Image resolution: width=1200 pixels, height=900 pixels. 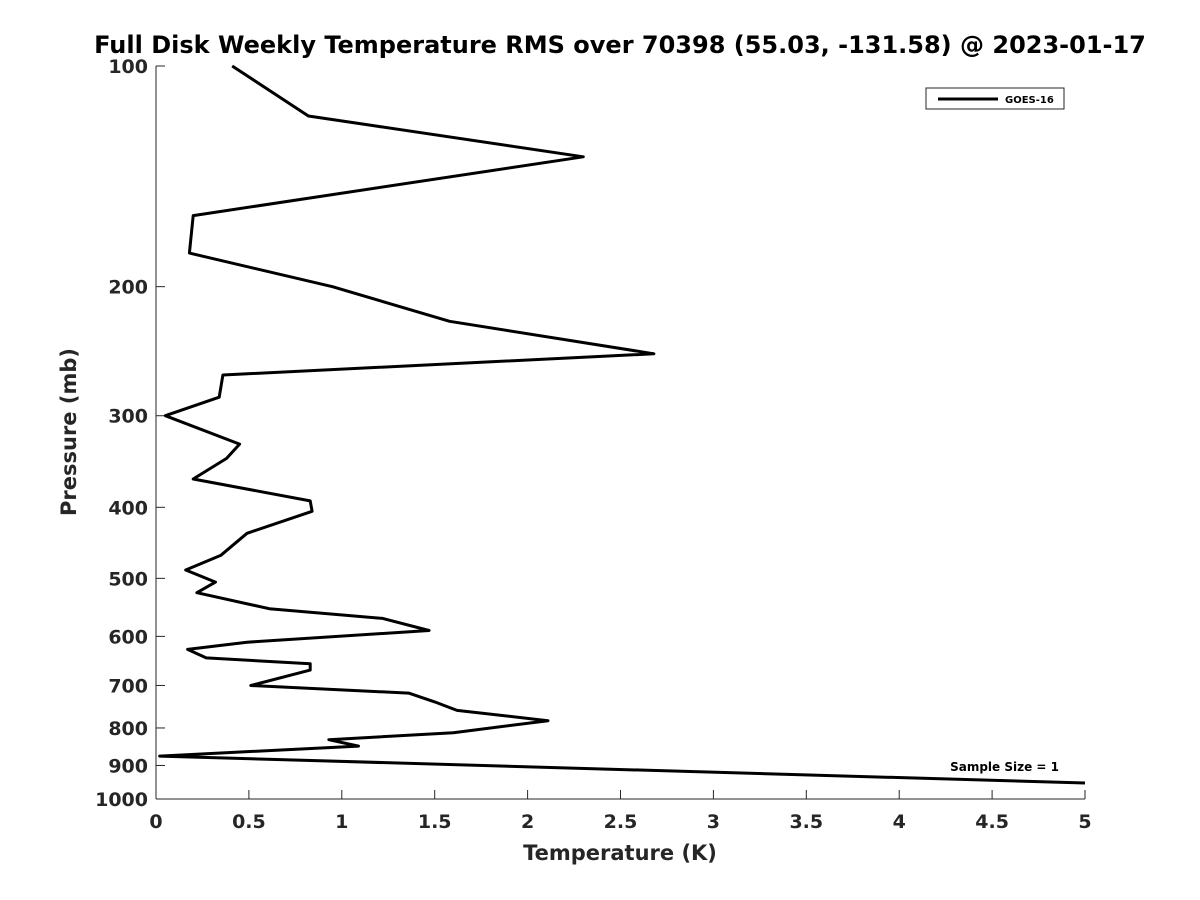 What do you see at coordinates (128, 766) in the screenshot?
I see `y-tick-label: 900` at bounding box center [128, 766].